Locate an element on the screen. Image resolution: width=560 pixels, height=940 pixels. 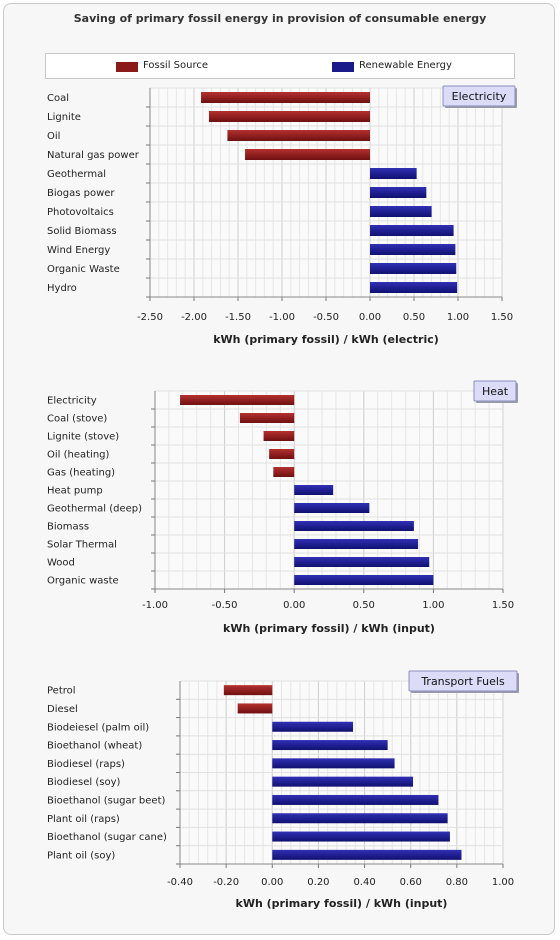
category-label: Lignite (stove) is located at coordinates (83, 437).